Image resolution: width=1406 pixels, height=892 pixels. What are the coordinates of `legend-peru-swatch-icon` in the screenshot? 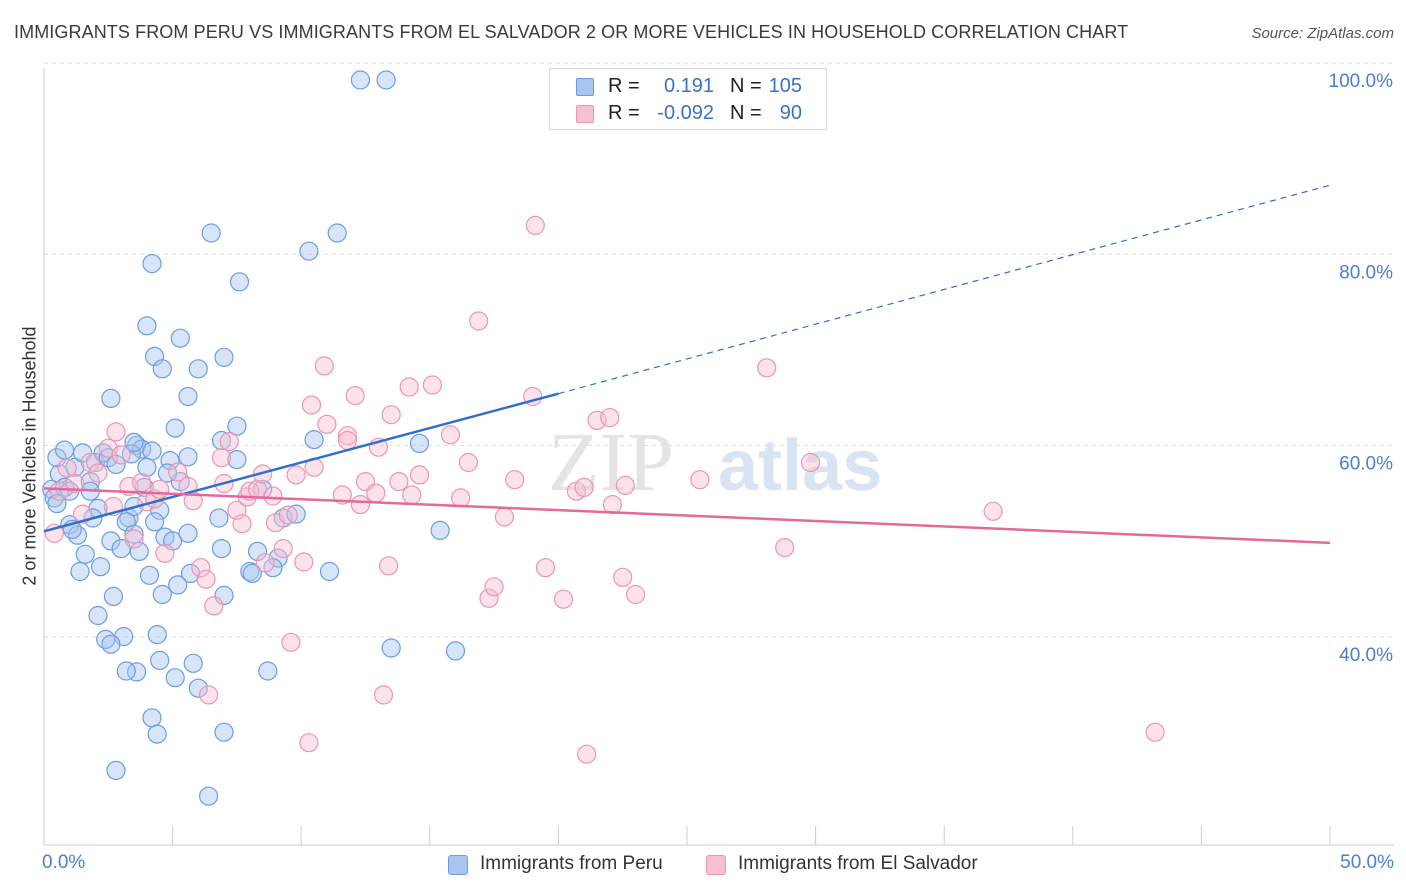 It's located at (458, 865).